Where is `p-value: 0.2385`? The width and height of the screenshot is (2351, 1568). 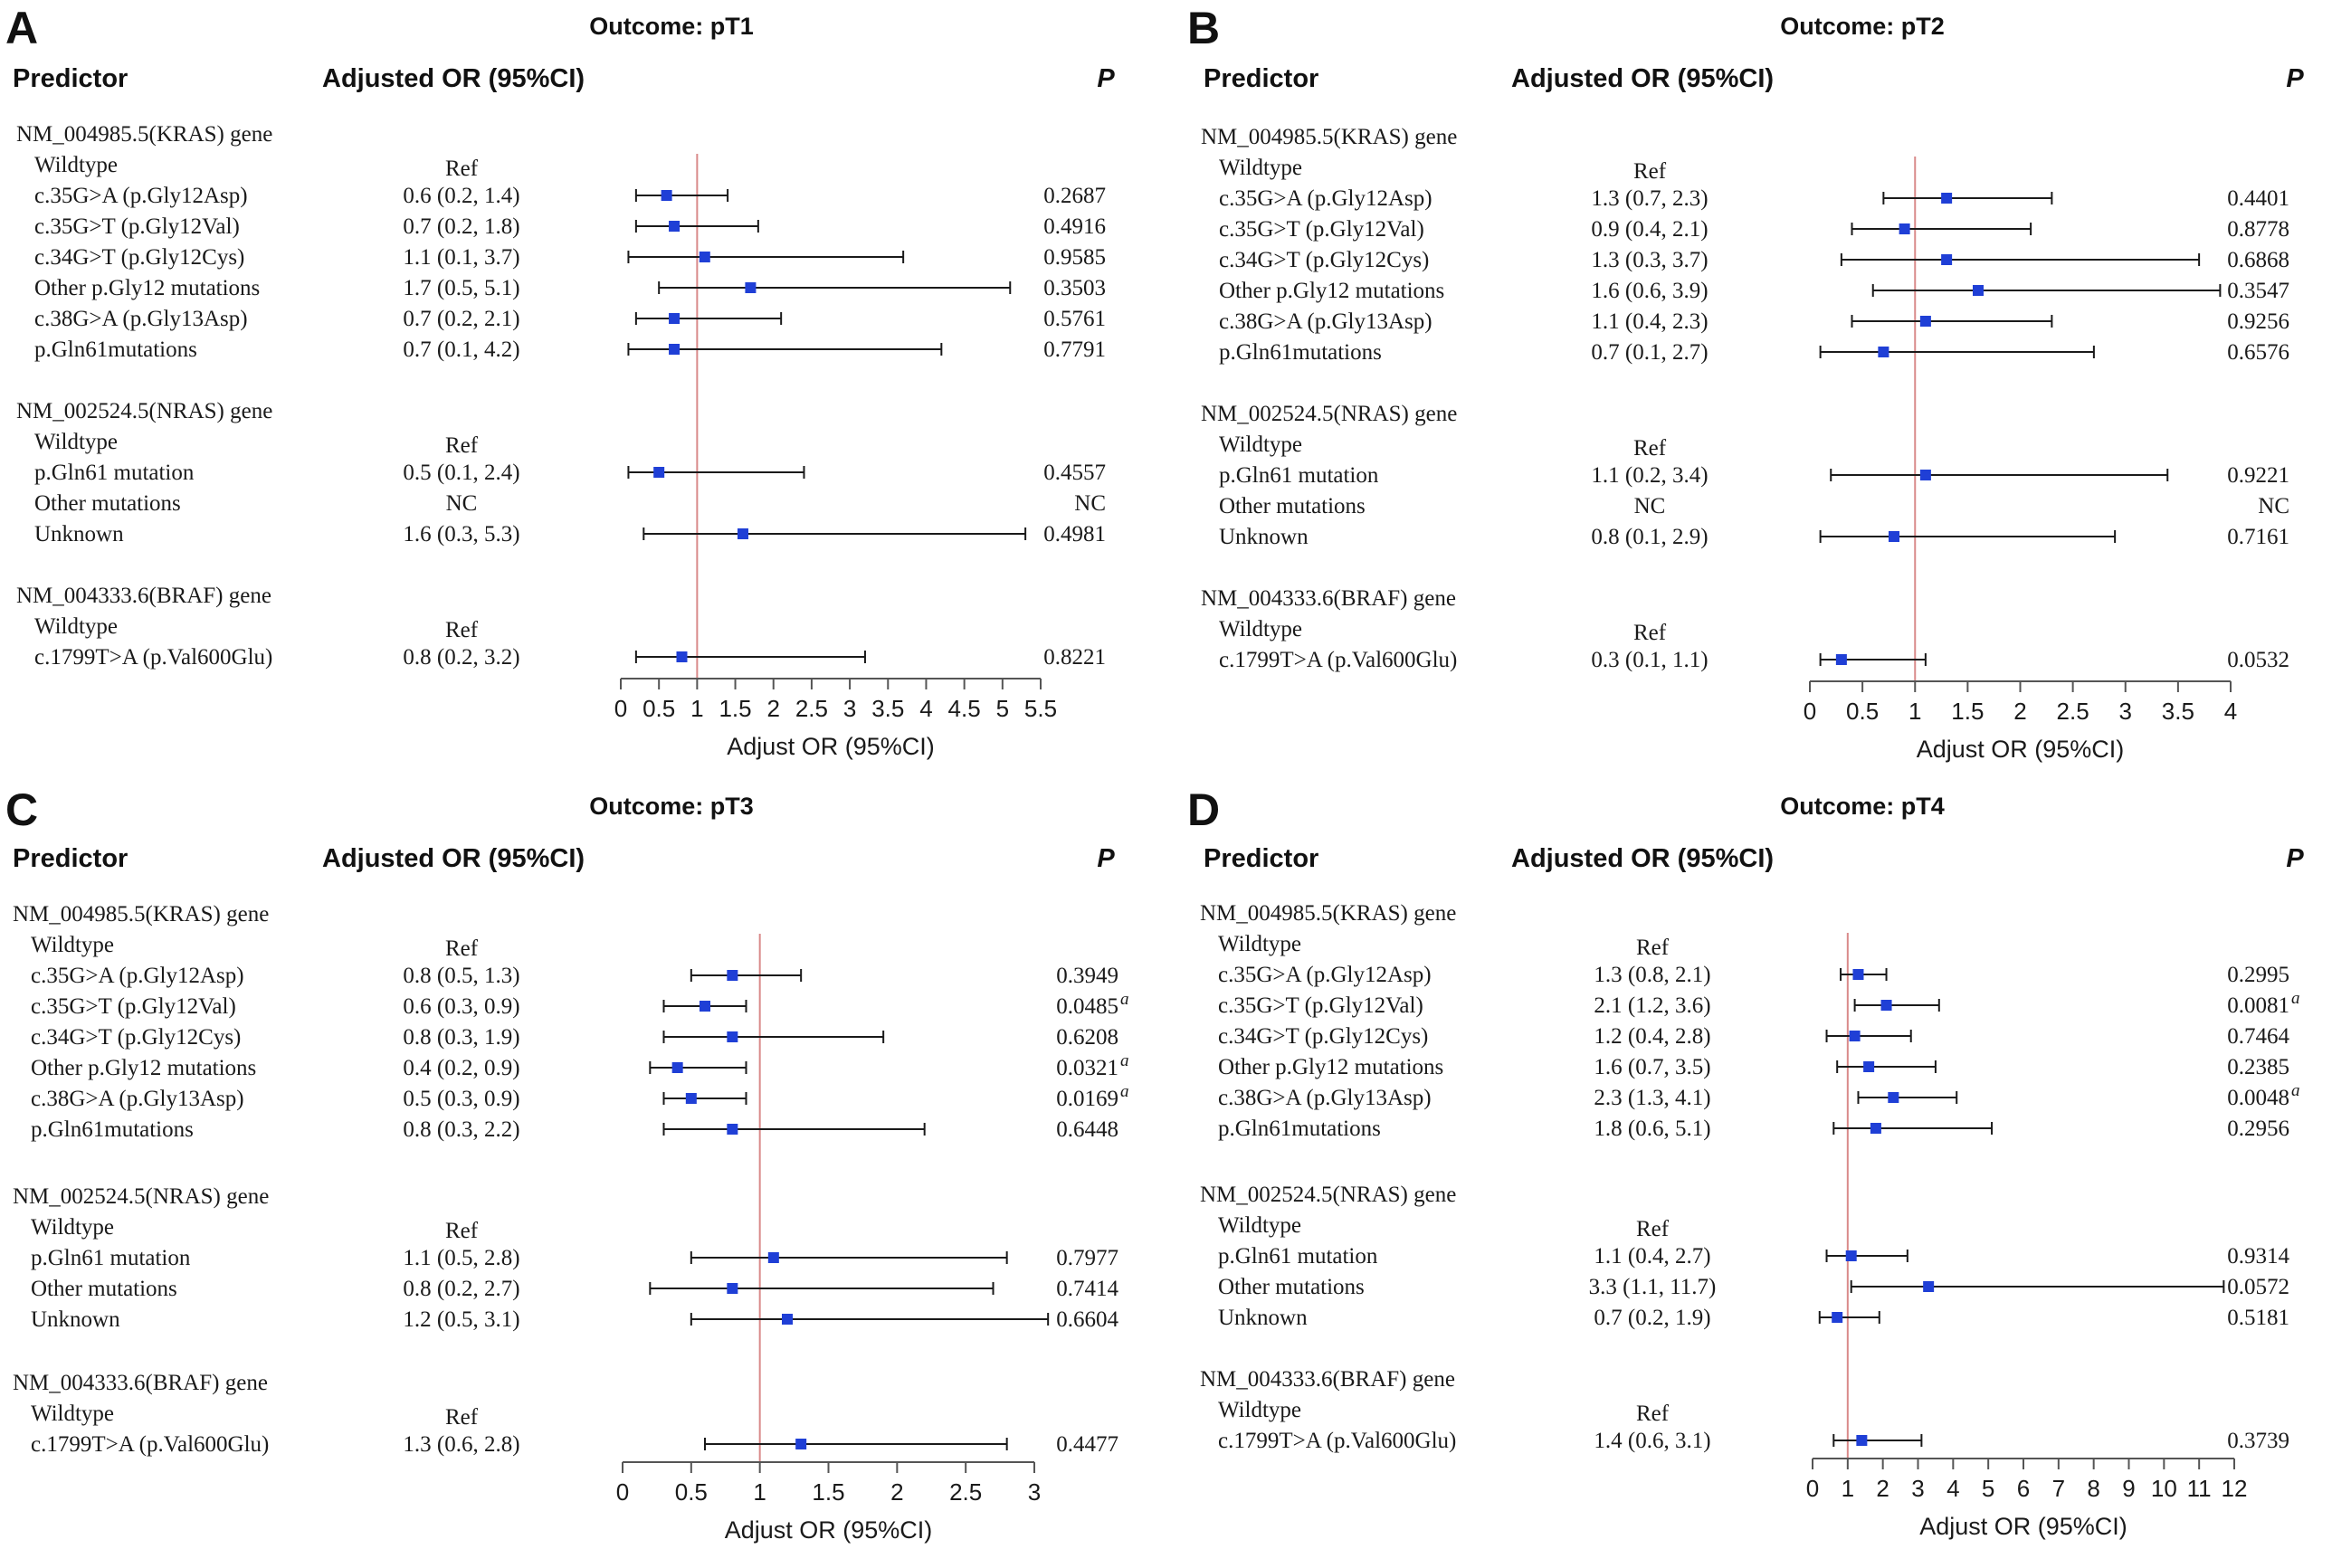 p-value: 0.2385 is located at coordinates (2258, 1067).